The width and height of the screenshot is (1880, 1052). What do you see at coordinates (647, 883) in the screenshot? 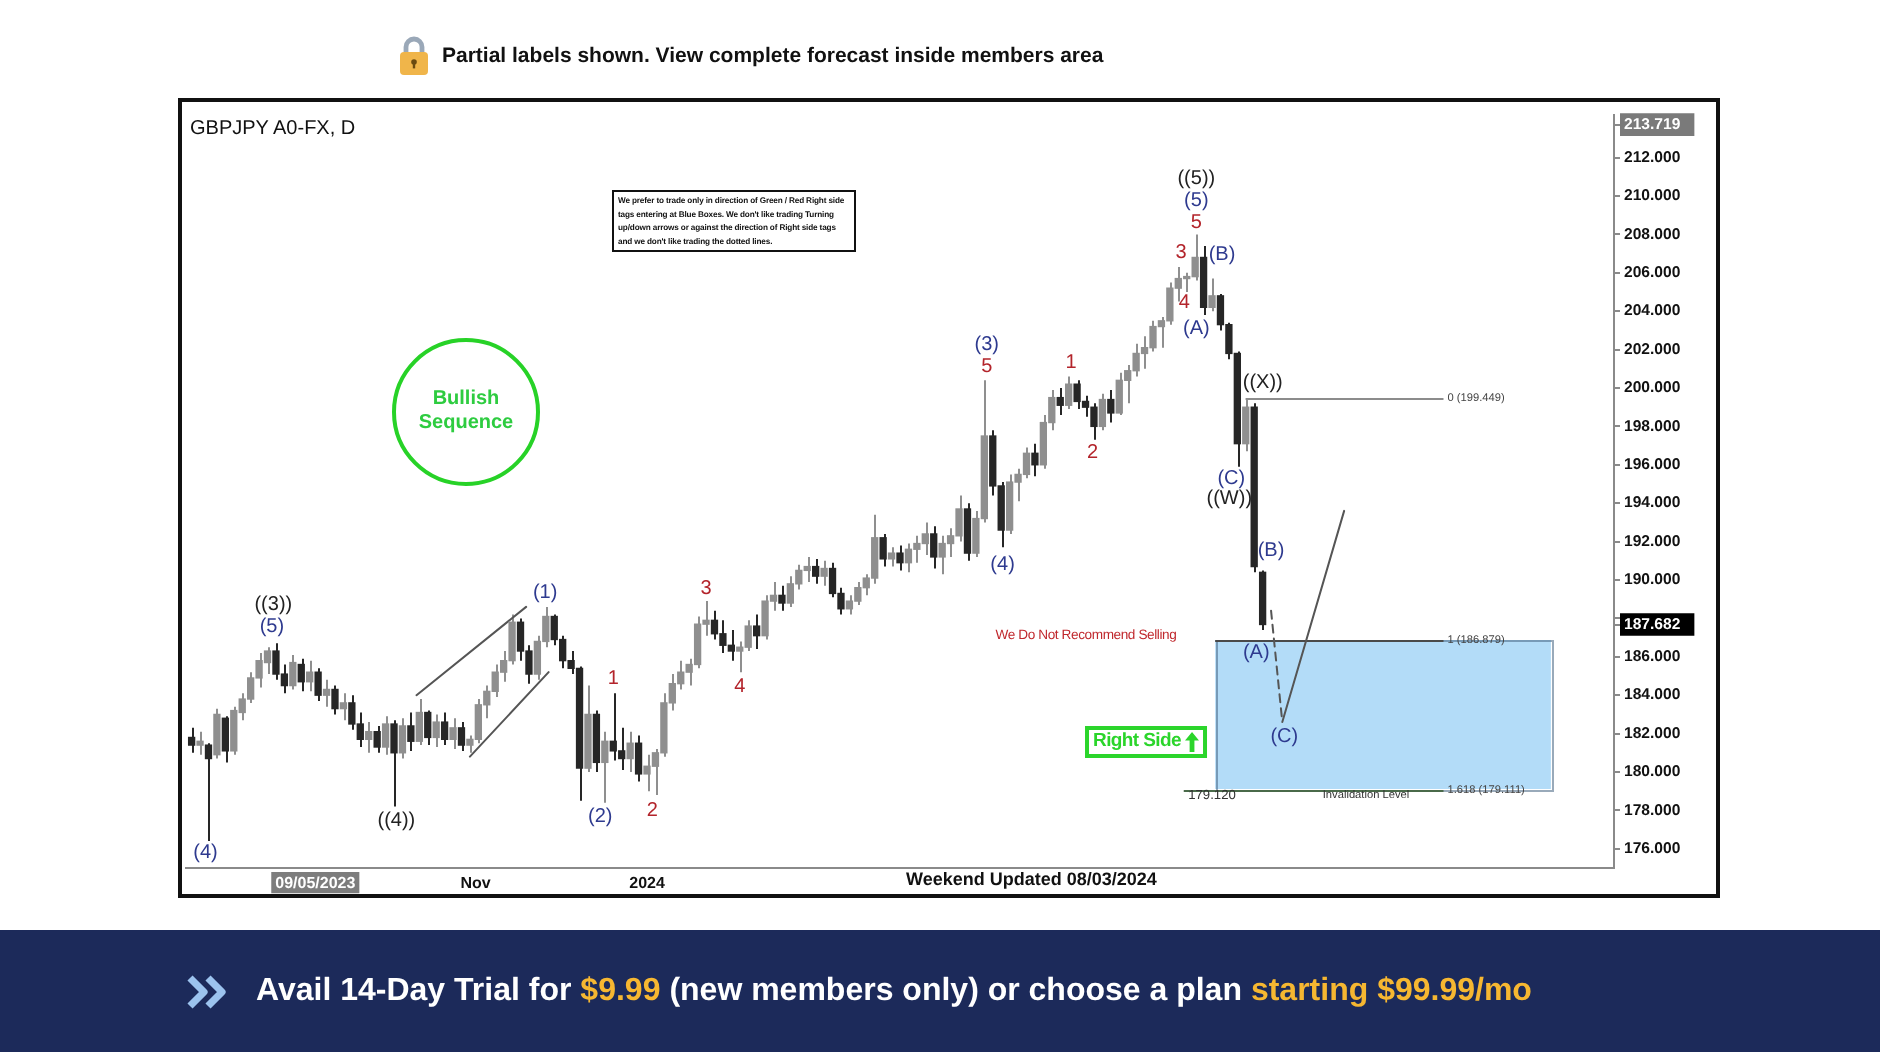
I see `x-tick-label: 2024` at bounding box center [647, 883].